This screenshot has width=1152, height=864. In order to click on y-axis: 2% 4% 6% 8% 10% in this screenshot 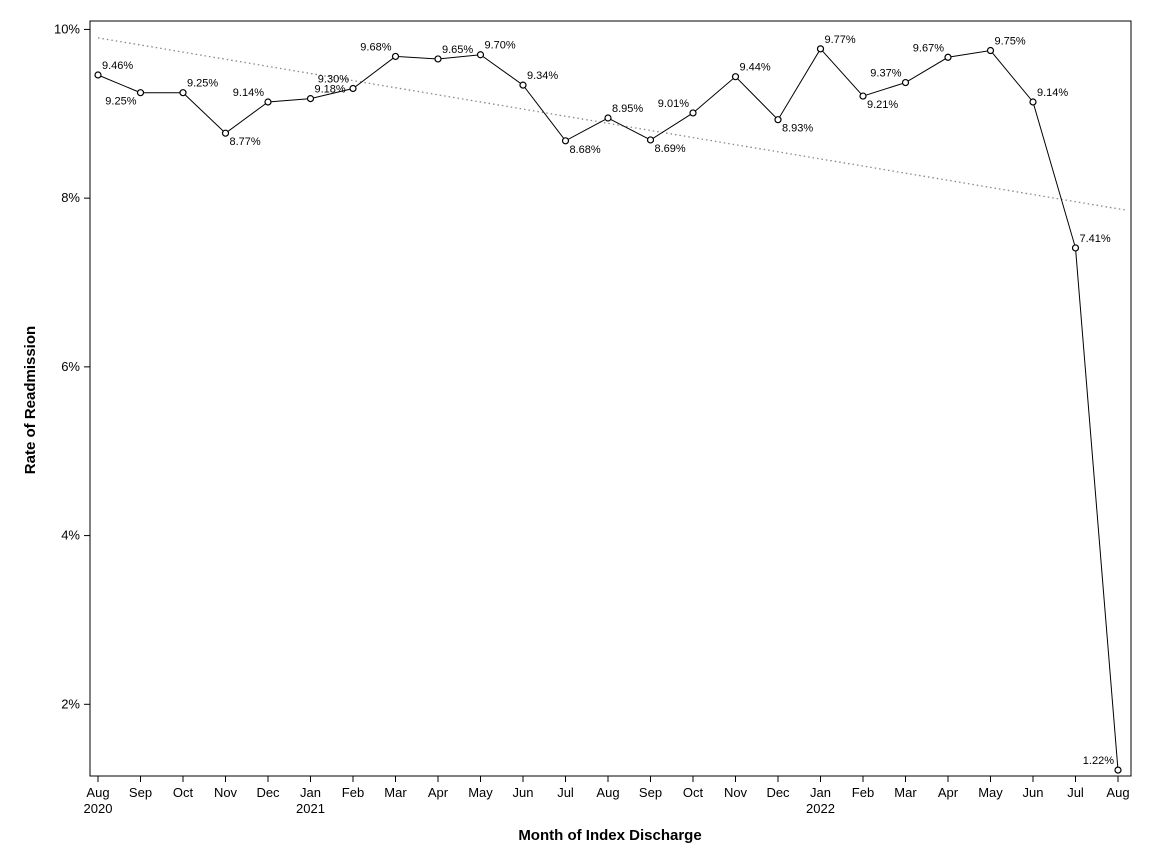, I will do `click(72, 366)`.